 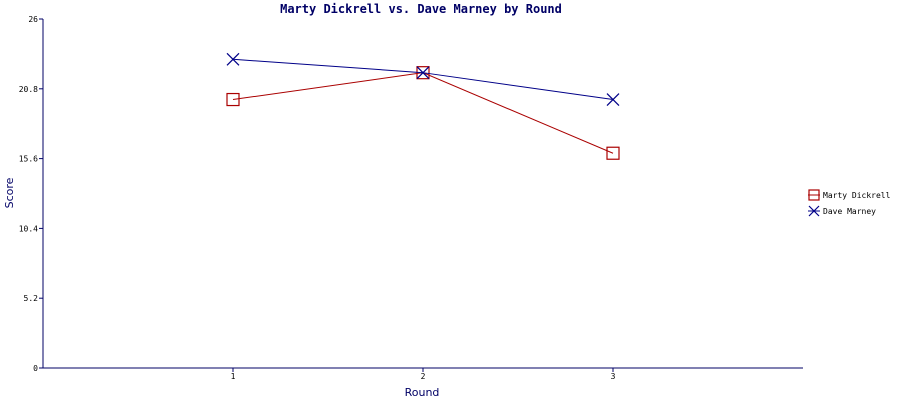 I want to click on legend-item: Dave Marney, so click(x=842, y=211).